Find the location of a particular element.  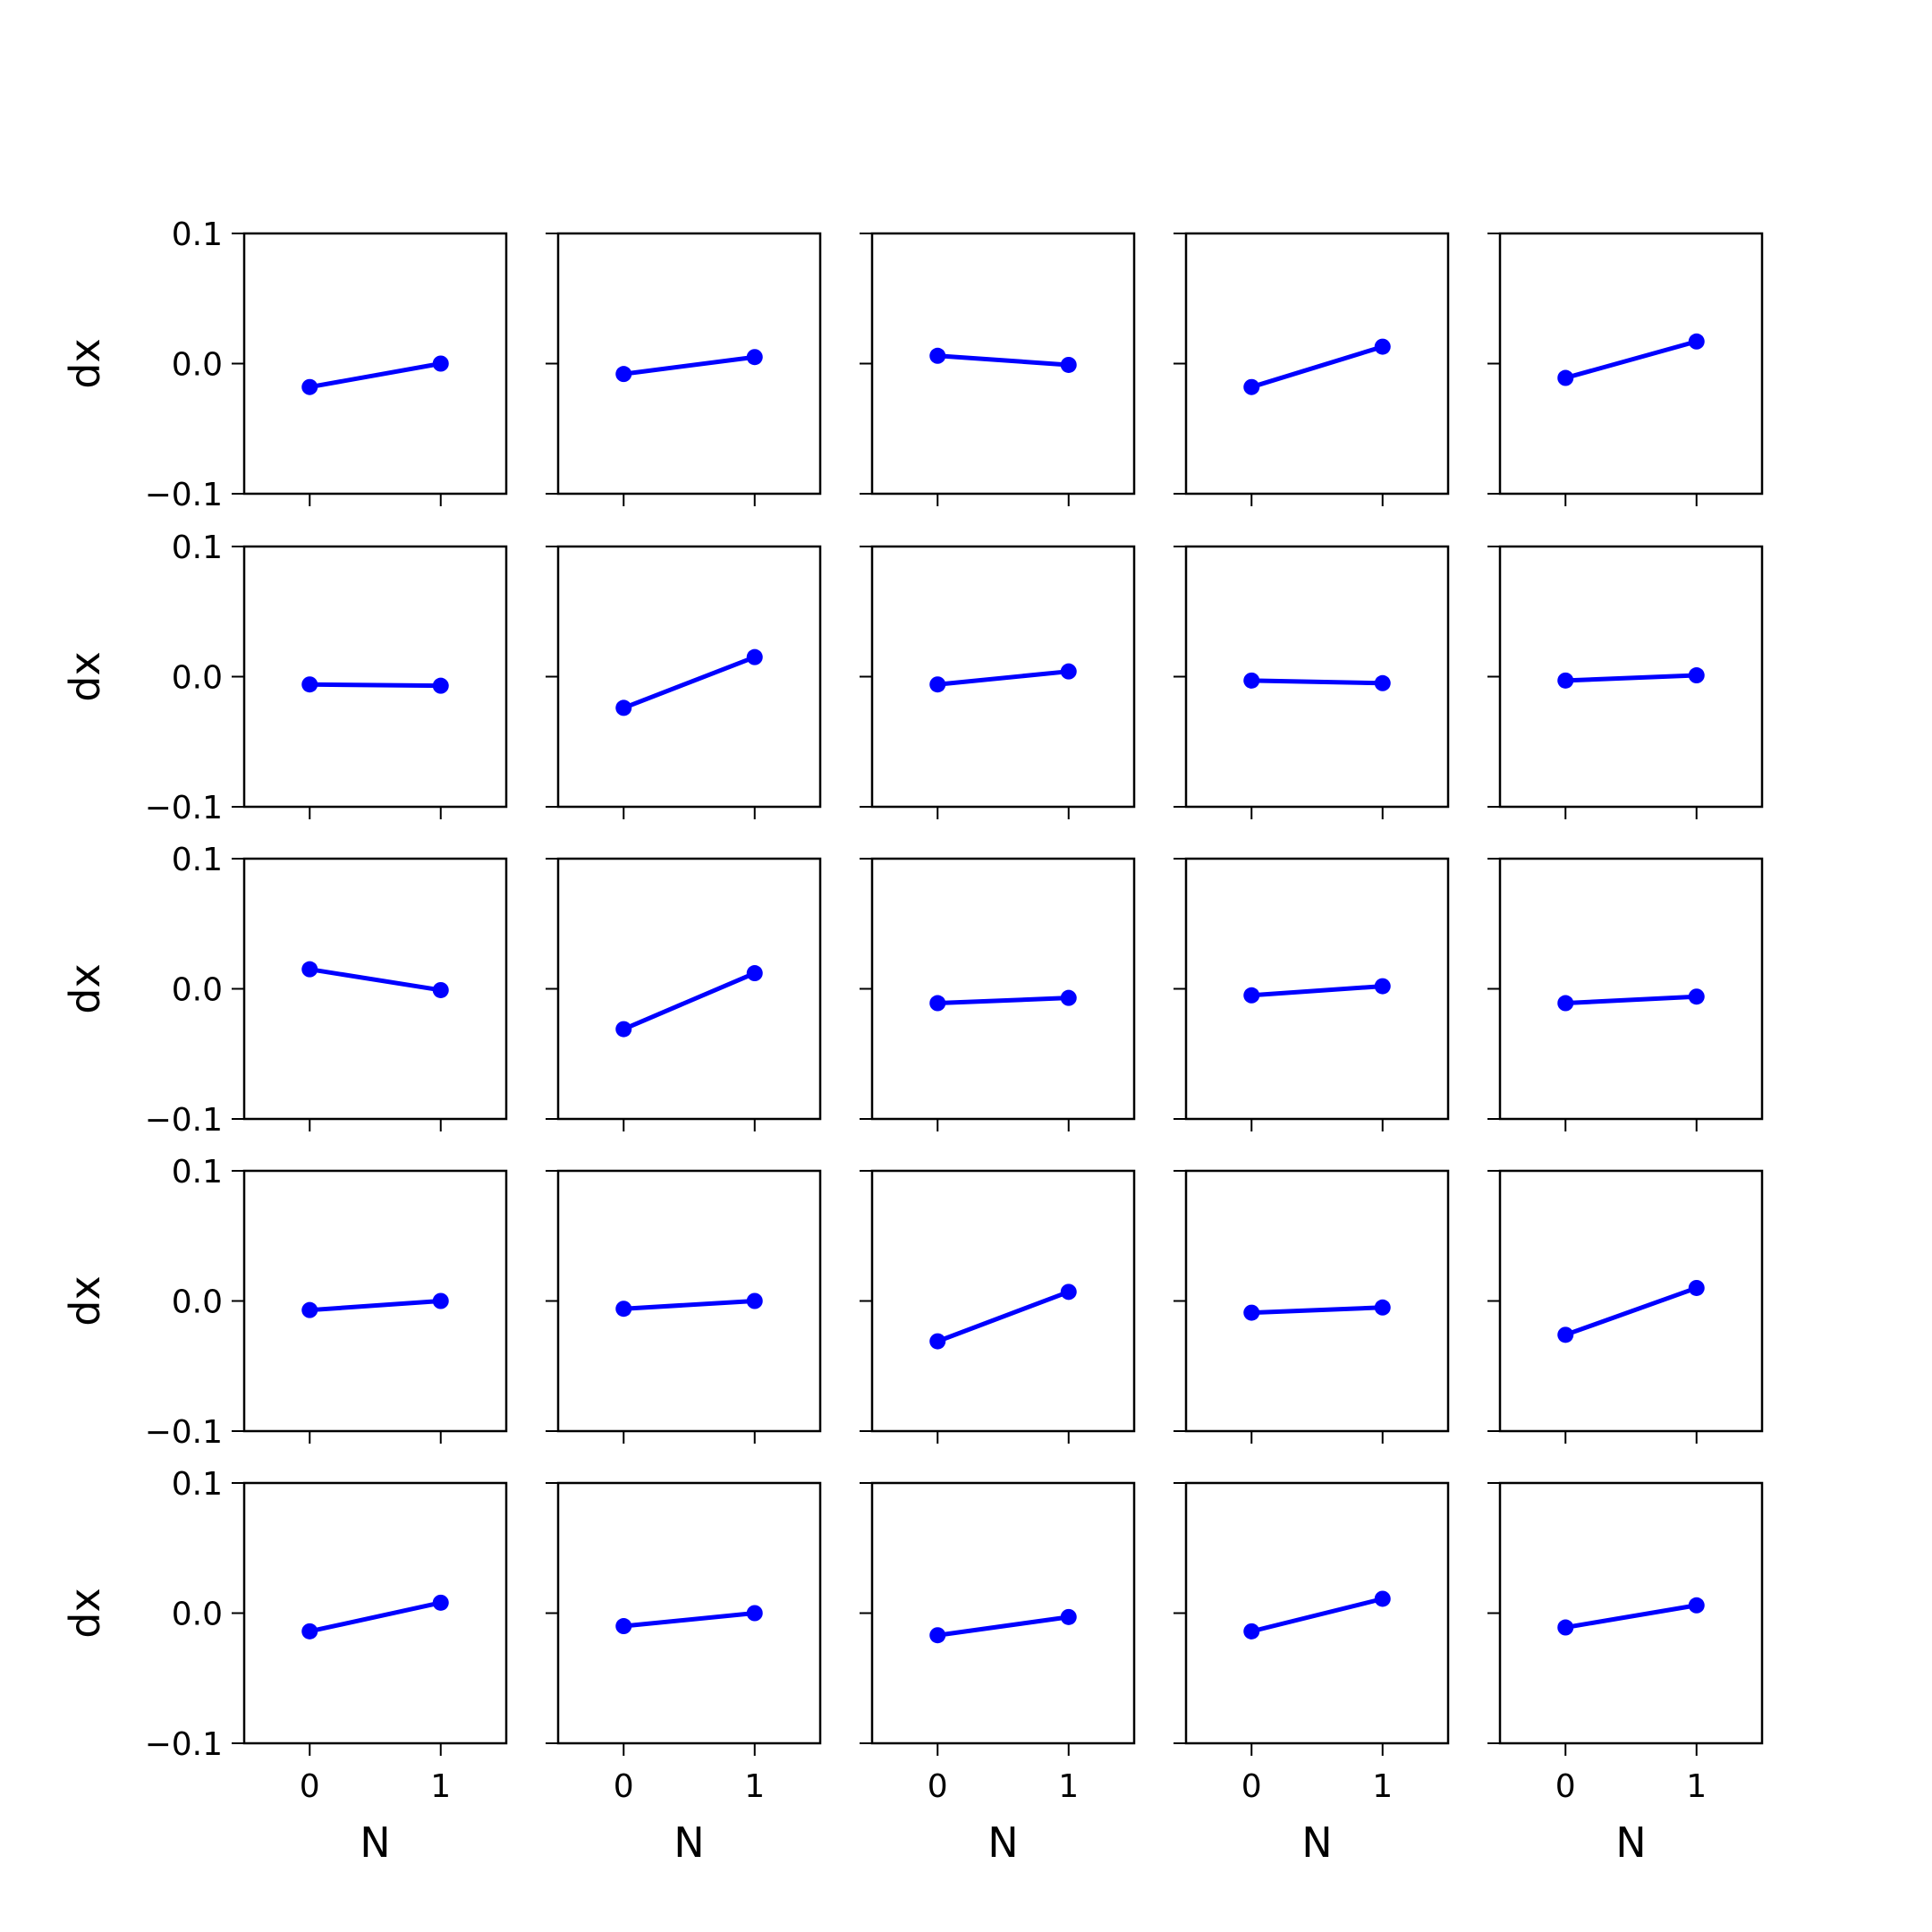

subplot-r4-c2: 0 1 N is located at coordinates (998, 1674).